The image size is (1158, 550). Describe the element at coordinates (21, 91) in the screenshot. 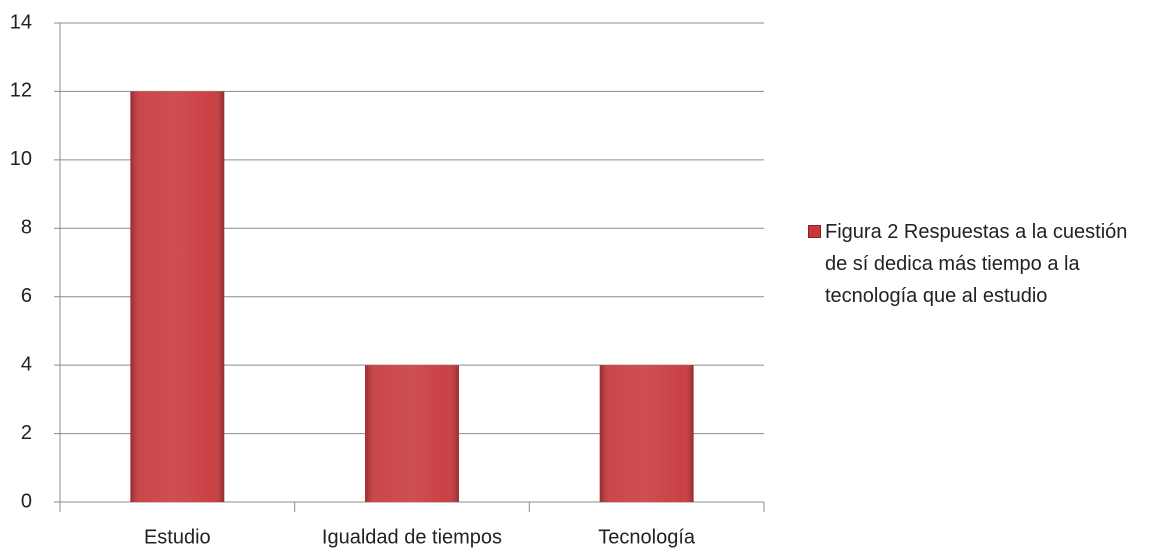

I see `y-tick-label: 12` at that location.